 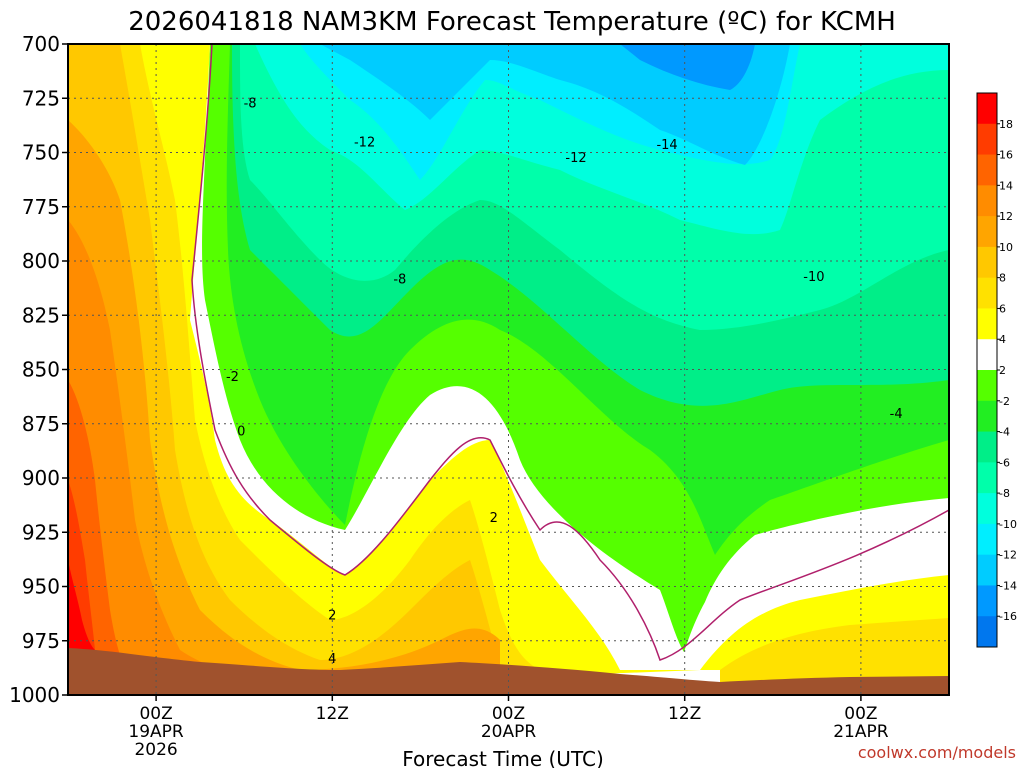 What do you see at coordinates (1002, 370) in the screenshot?
I see `colorbar-label: 2` at bounding box center [1002, 370].